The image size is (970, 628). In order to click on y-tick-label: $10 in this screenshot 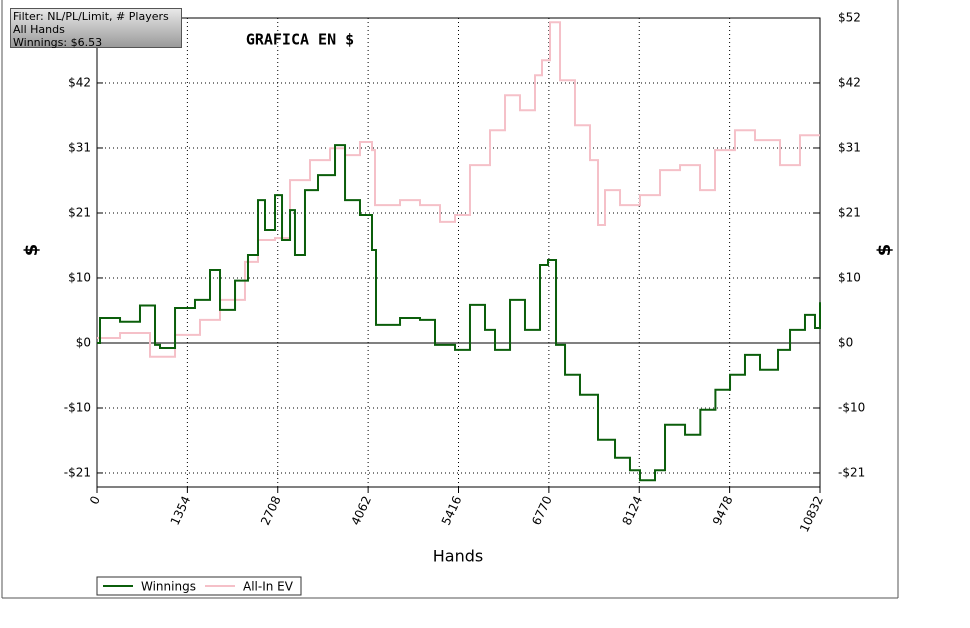, I will do `click(79, 277)`.